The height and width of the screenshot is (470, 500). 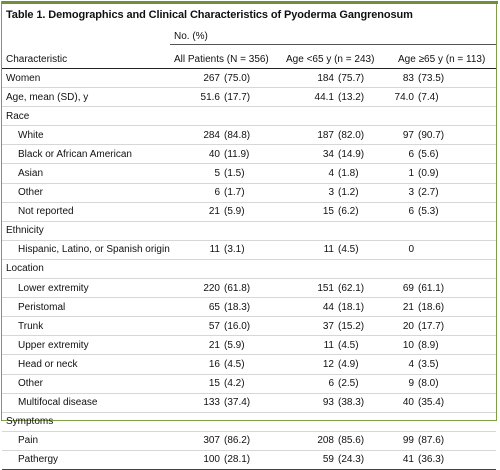 What do you see at coordinates (445, 56) in the screenshot?
I see `header-age-65-plus: Age ≥65 y (n = 113)` at bounding box center [445, 56].